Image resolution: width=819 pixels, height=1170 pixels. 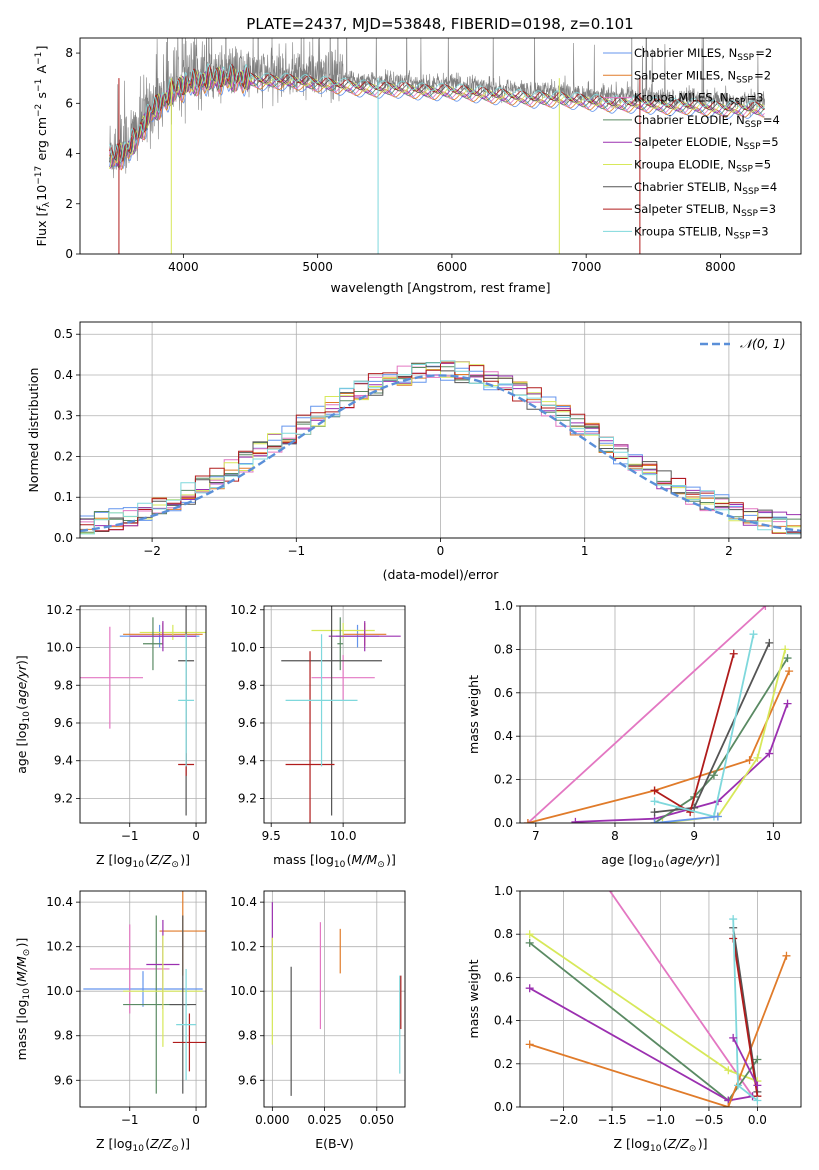 I want to click on residuals-plot-area, so click(x=440, y=447).